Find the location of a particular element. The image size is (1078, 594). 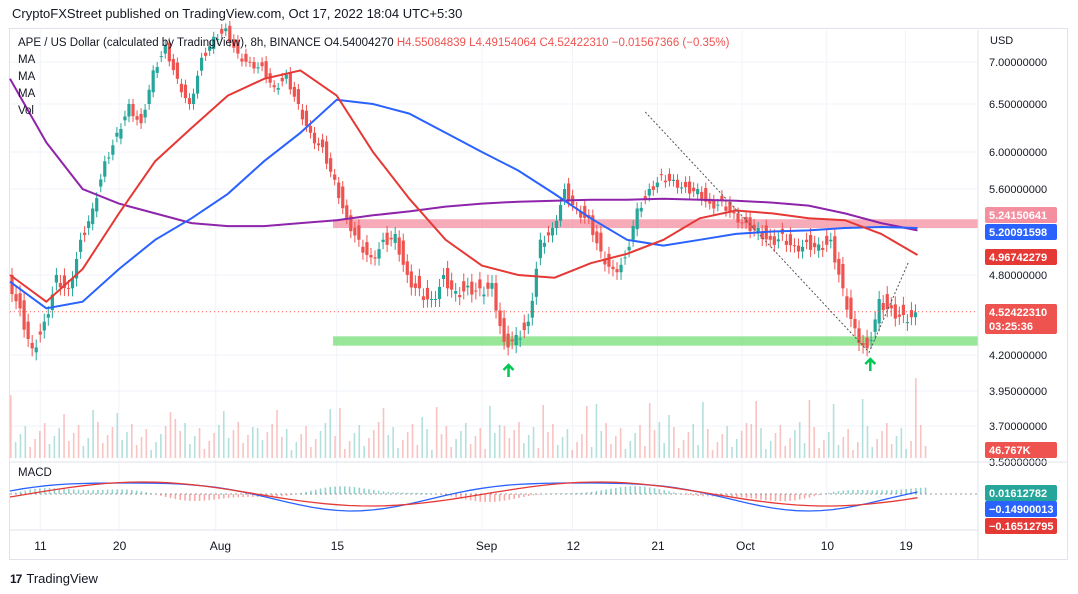

macd-line is located at coordinates (463, 497).